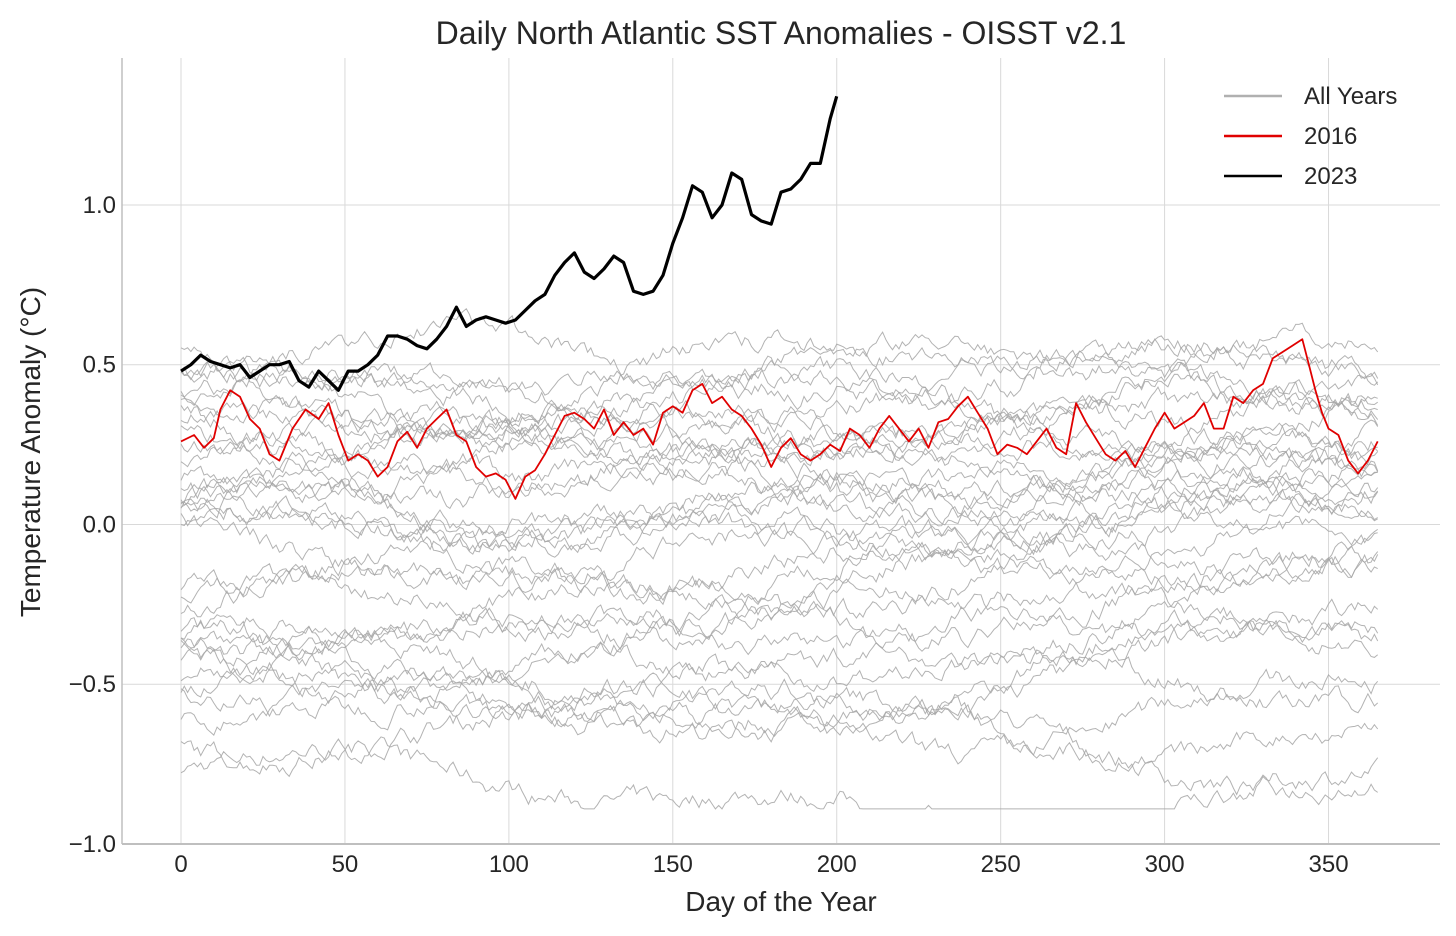  I want to click on series-line-2016, so click(779, 419).